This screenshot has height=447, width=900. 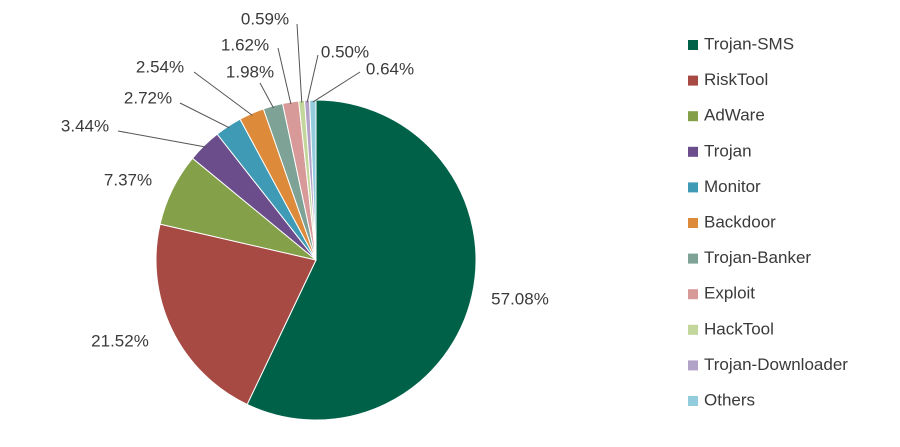 I want to click on legend-label: Monitor, so click(x=732, y=186).